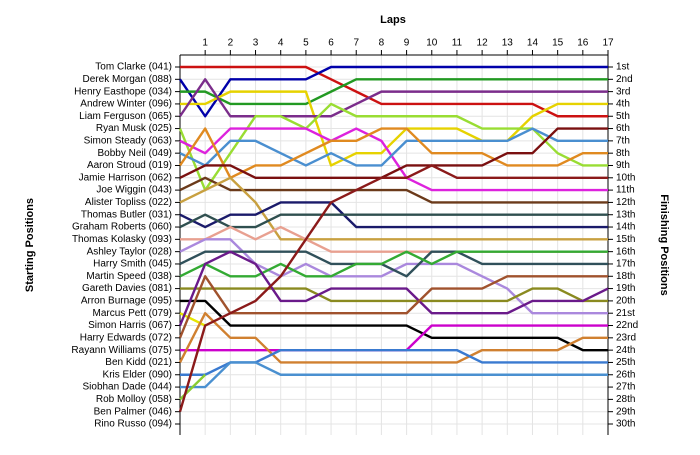  What do you see at coordinates (306, 43) in the screenshot?
I see `x-tick-label: 5` at bounding box center [306, 43].